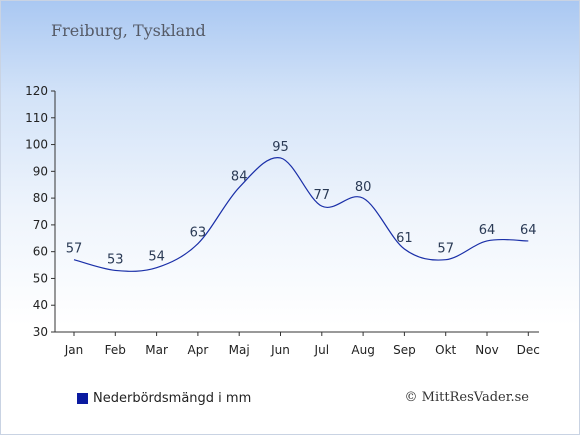 The height and width of the screenshot is (436, 580). Describe the element at coordinates (322, 195) in the screenshot. I see `data-label: 77` at that location.